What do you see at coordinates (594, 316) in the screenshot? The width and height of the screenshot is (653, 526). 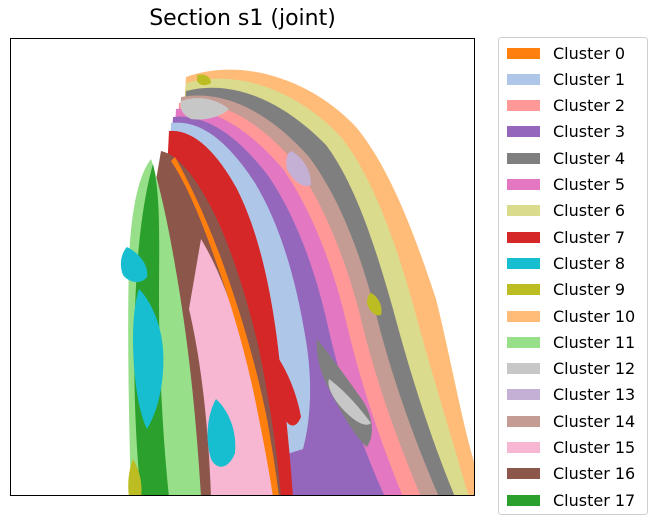 I see `legend-label: Cluster 10` at bounding box center [594, 316].